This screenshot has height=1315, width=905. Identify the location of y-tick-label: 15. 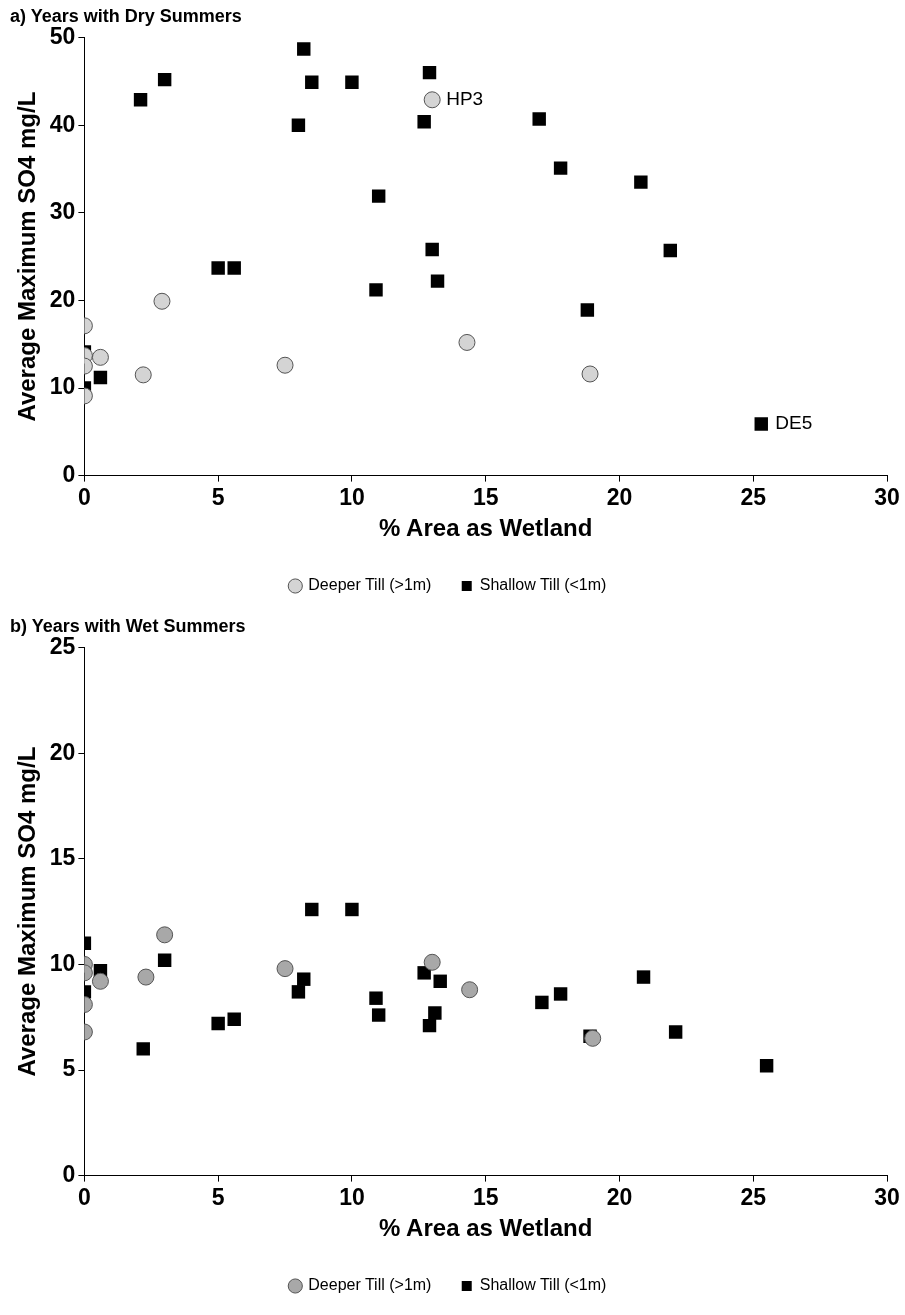
(62, 857).